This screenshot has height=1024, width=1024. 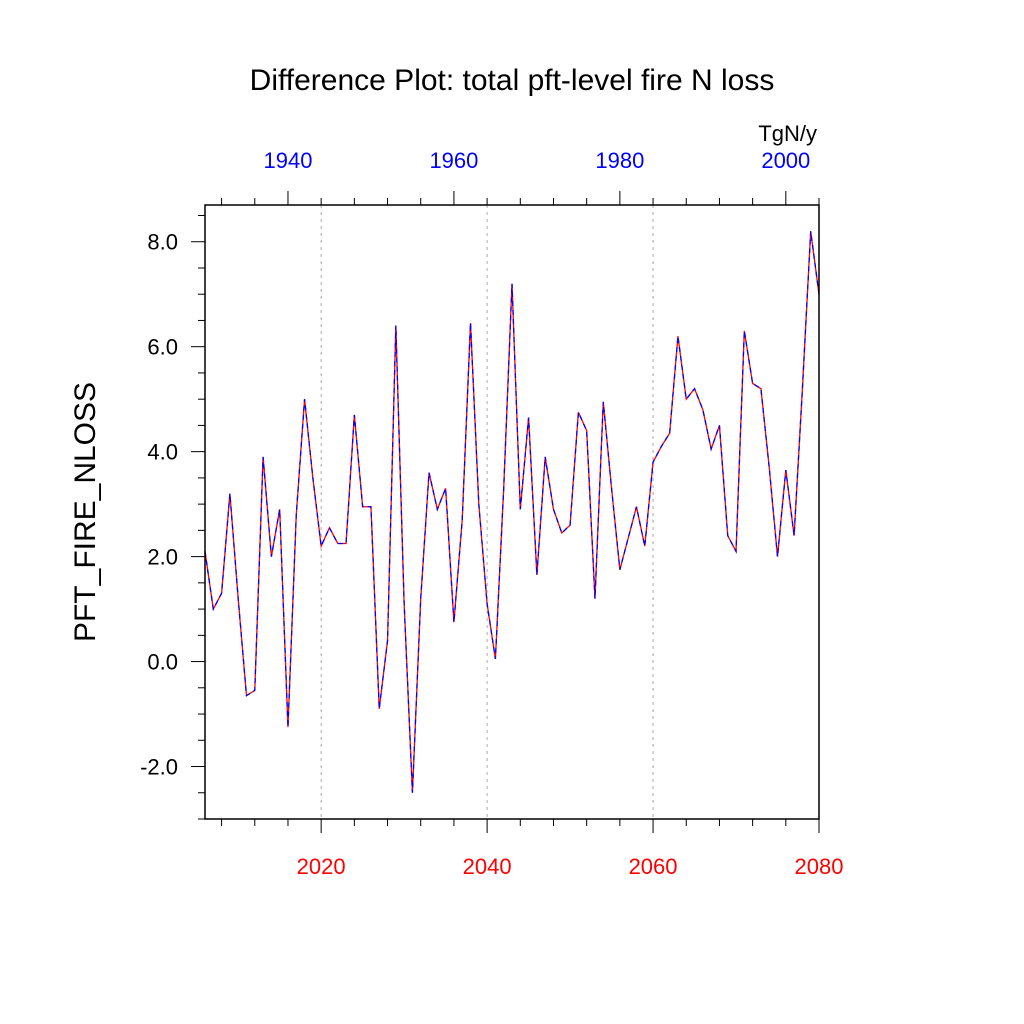 What do you see at coordinates (162, 242) in the screenshot?
I see `y-tick-label-8.0: 8.0` at bounding box center [162, 242].